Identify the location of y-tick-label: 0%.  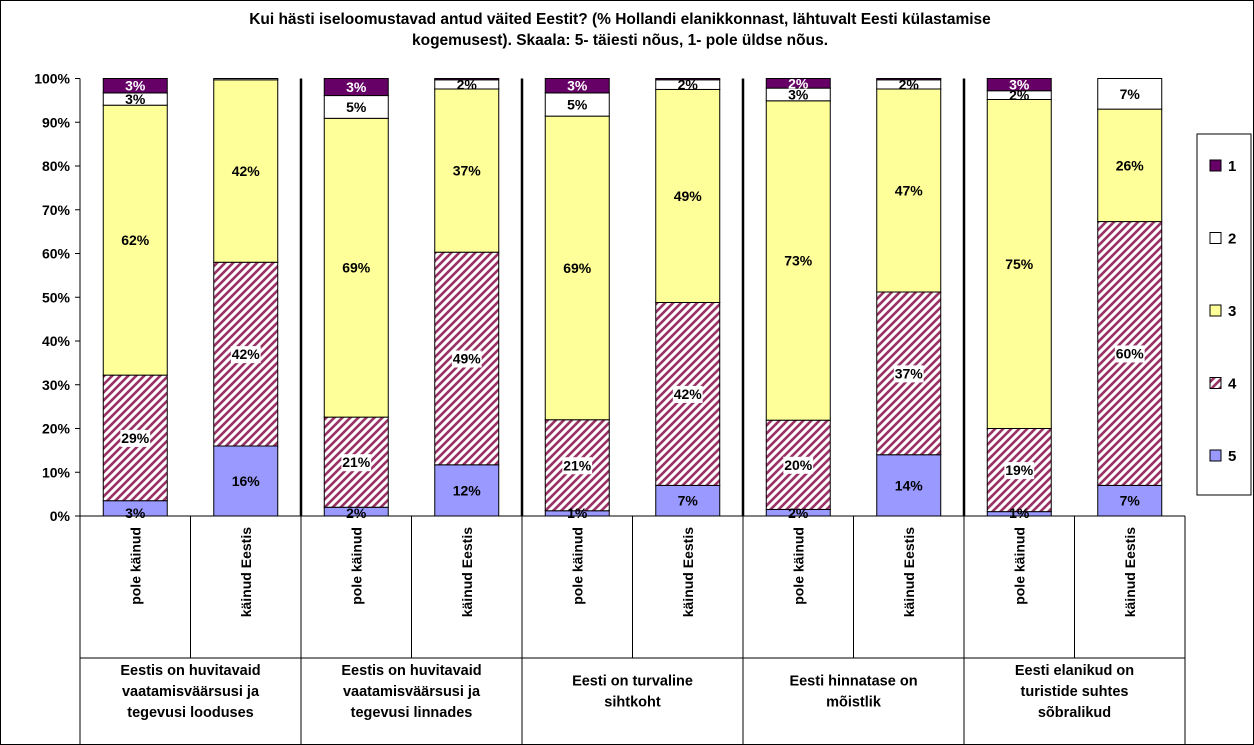
(60, 516).